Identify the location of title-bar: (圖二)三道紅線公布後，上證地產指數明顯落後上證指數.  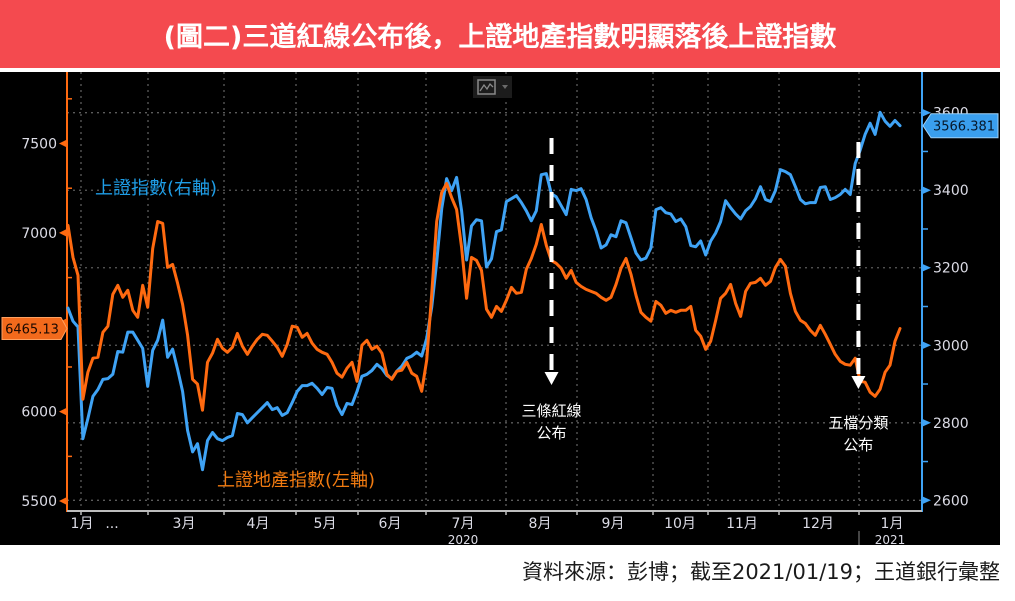
(500, 34).